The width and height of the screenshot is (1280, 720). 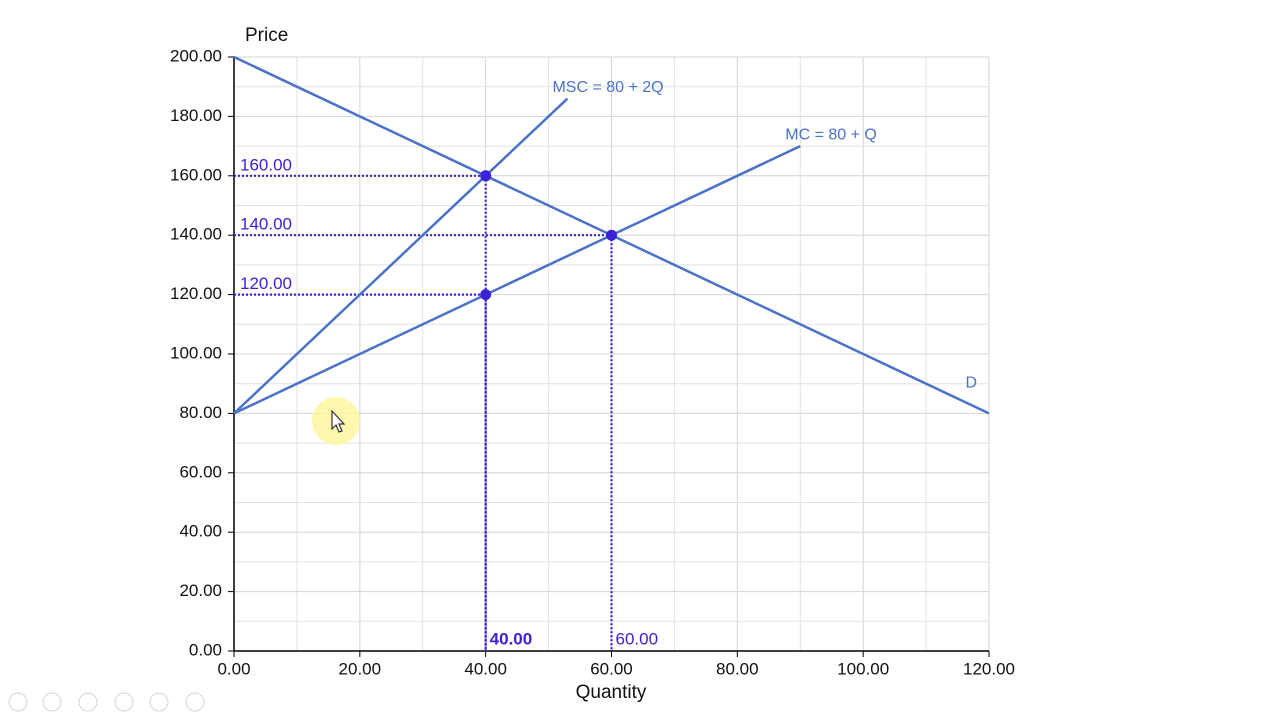 I want to click on y-tick-label: 40.00, so click(x=200, y=531).